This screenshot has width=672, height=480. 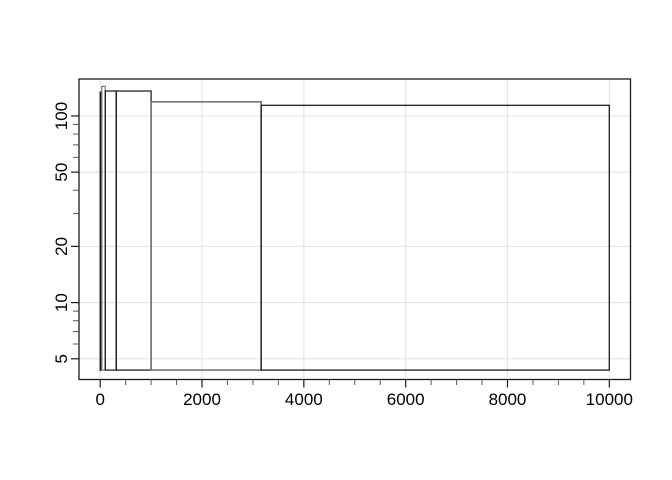 I want to click on x-tick-label: 10000, so click(x=609, y=399).